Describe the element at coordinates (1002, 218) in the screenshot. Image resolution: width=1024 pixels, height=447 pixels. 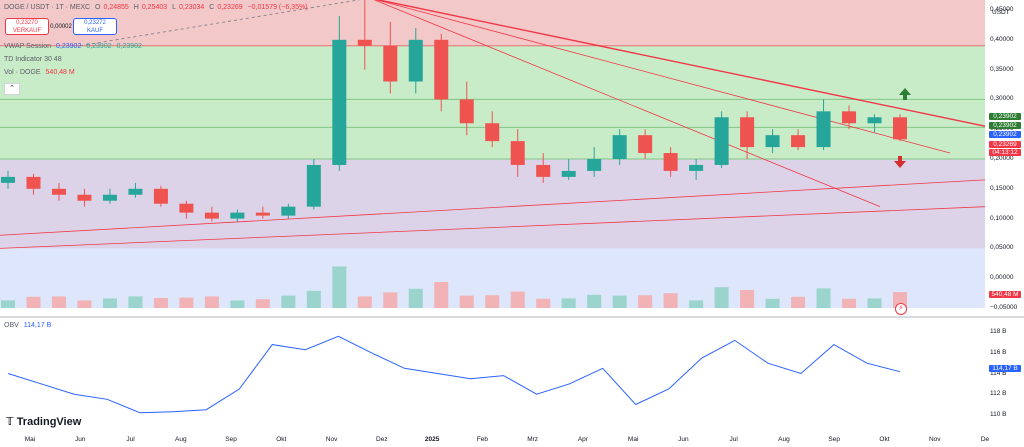
I see `price-tick-label: 0,10000` at that location.